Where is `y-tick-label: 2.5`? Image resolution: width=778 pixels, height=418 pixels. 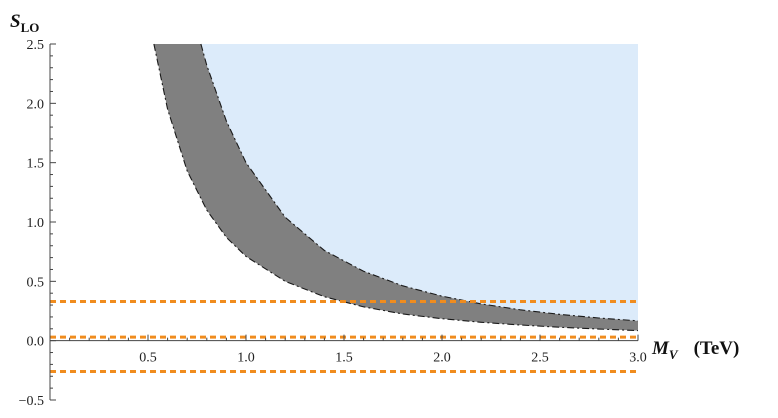 y-tick-label: 2.5 is located at coordinates (36, 45).